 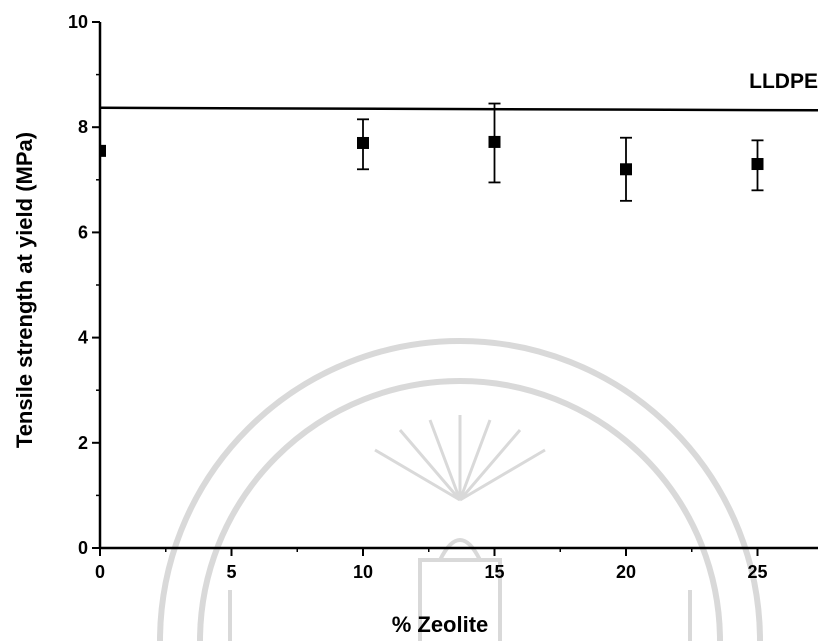 I want to click on y-tick-label-4: 4, so click(x=83, y=338).